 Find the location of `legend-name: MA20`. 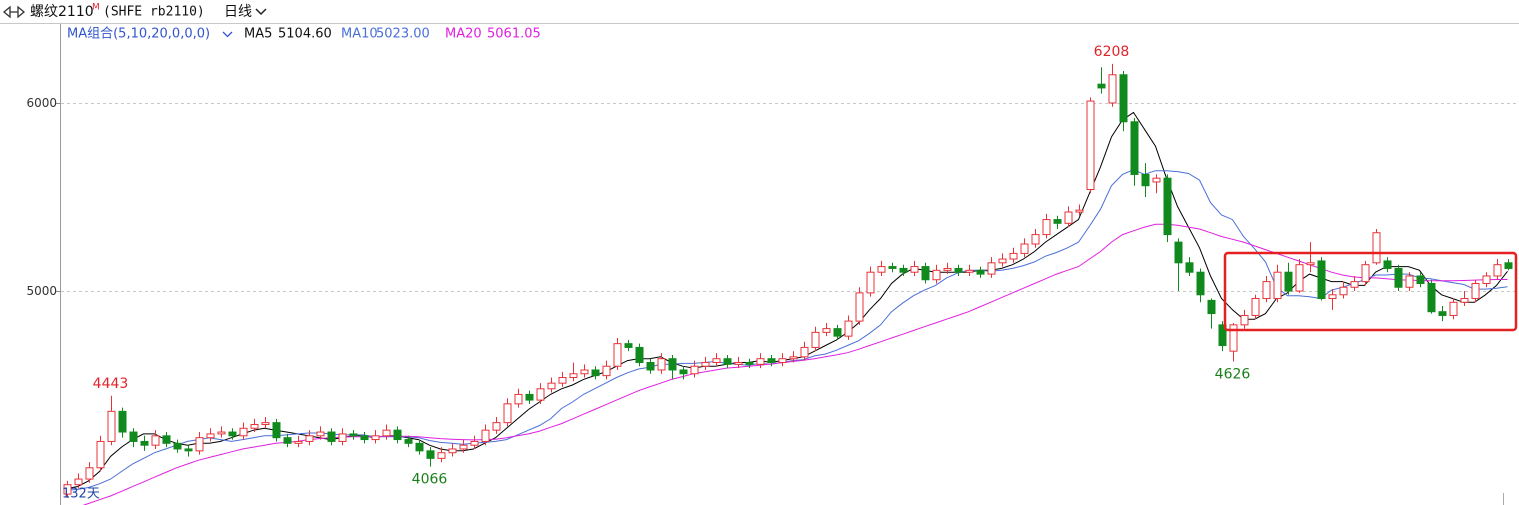

legend-name: MA20 is located at coordinates (463, 34).